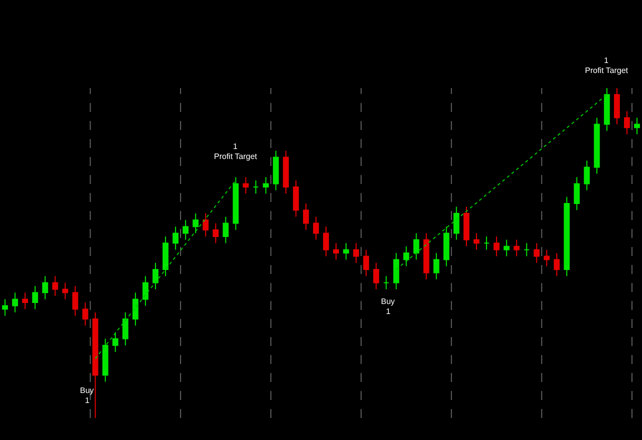 The height and width of the screenshot is (440, 642). Describe the element at coordinates (236, 156) in the screenshot. I see `annotation: Profit Target` at that location.